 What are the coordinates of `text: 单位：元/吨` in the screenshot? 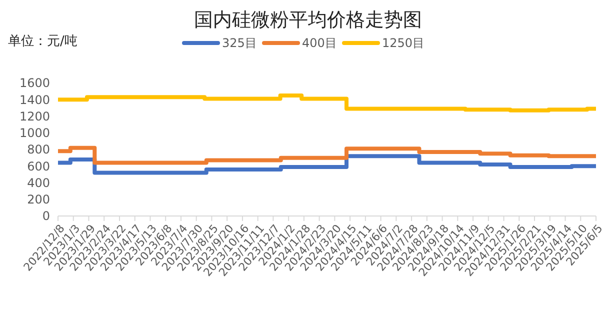 It's located at (43, 41).